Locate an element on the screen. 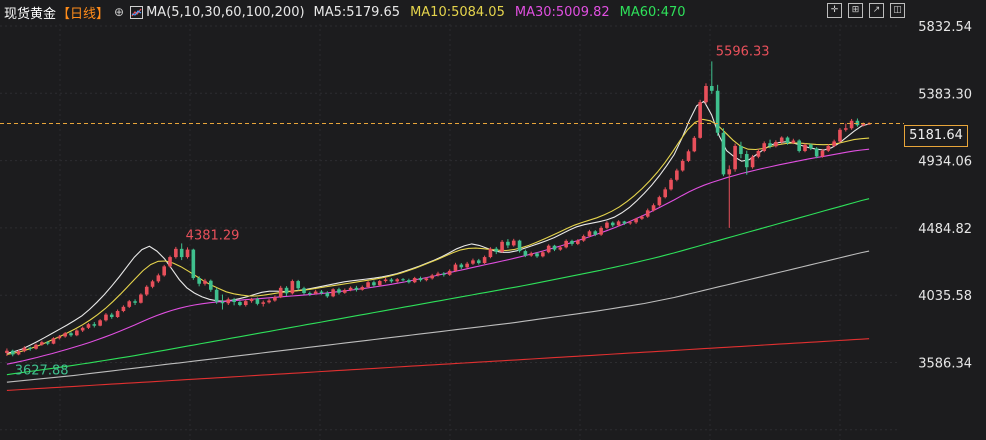 Image resolution: width=986 pixels, height=440 pixels. period-selector: 【日线】 is located at coordinates (83, 14).